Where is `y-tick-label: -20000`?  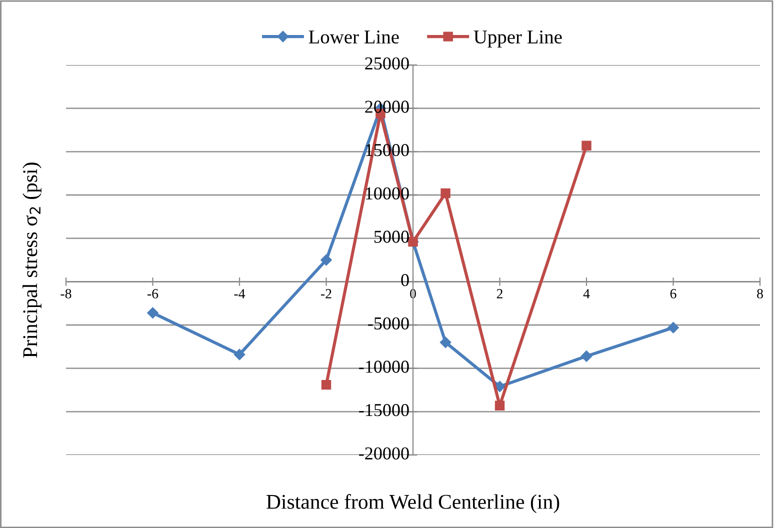
y-tick-label: -20000 is located at coordinates (384, 453).